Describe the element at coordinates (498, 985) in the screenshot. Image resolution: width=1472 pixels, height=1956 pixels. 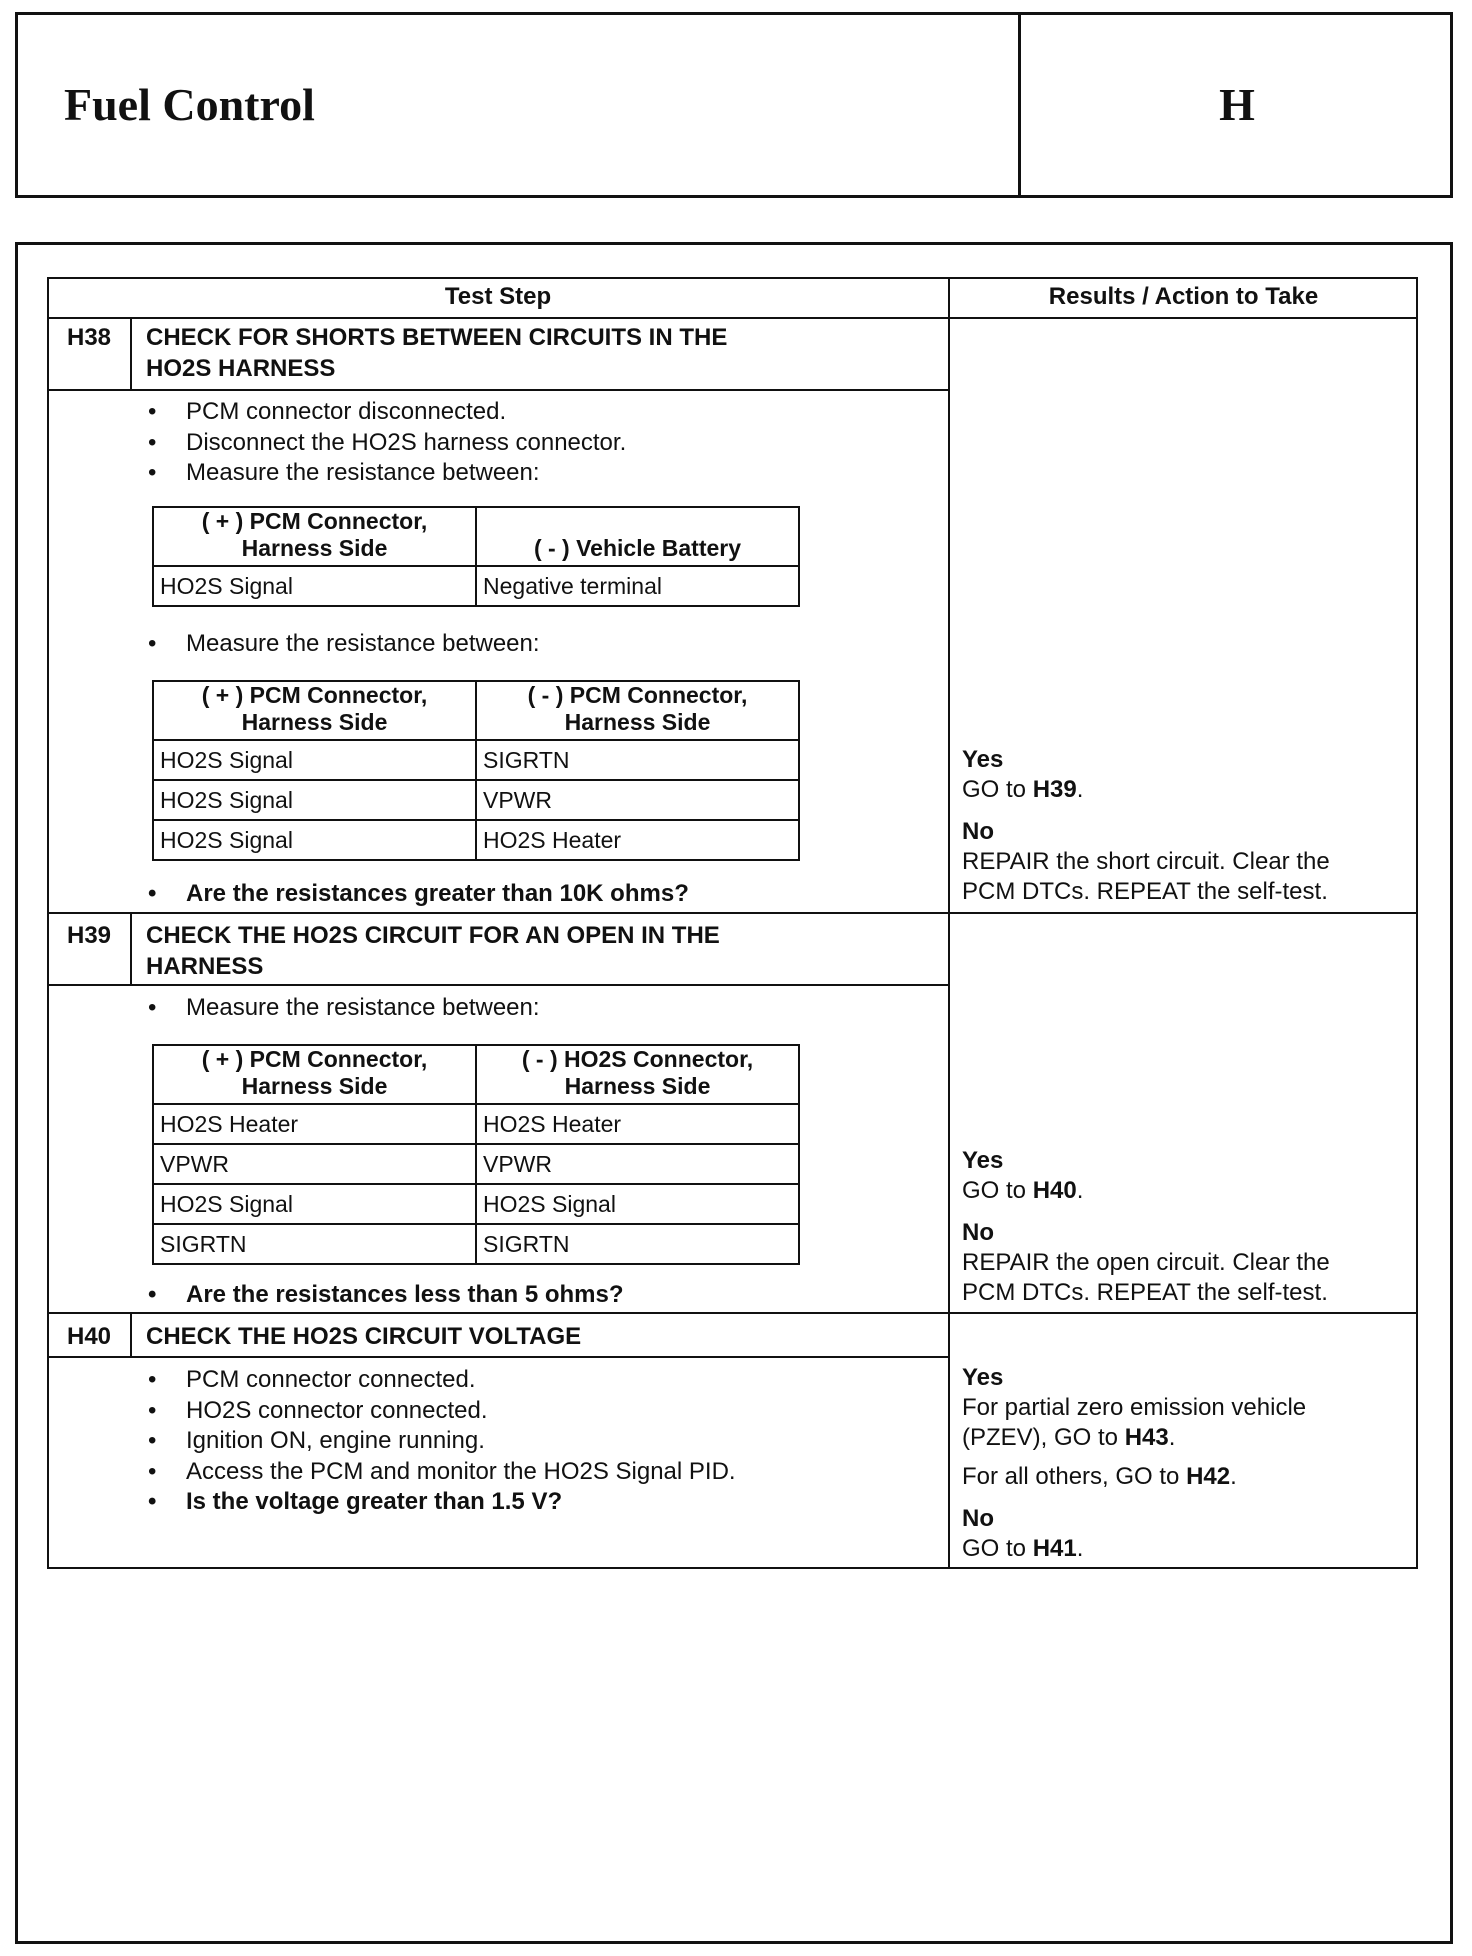
I see `h39-title-line` at that location.